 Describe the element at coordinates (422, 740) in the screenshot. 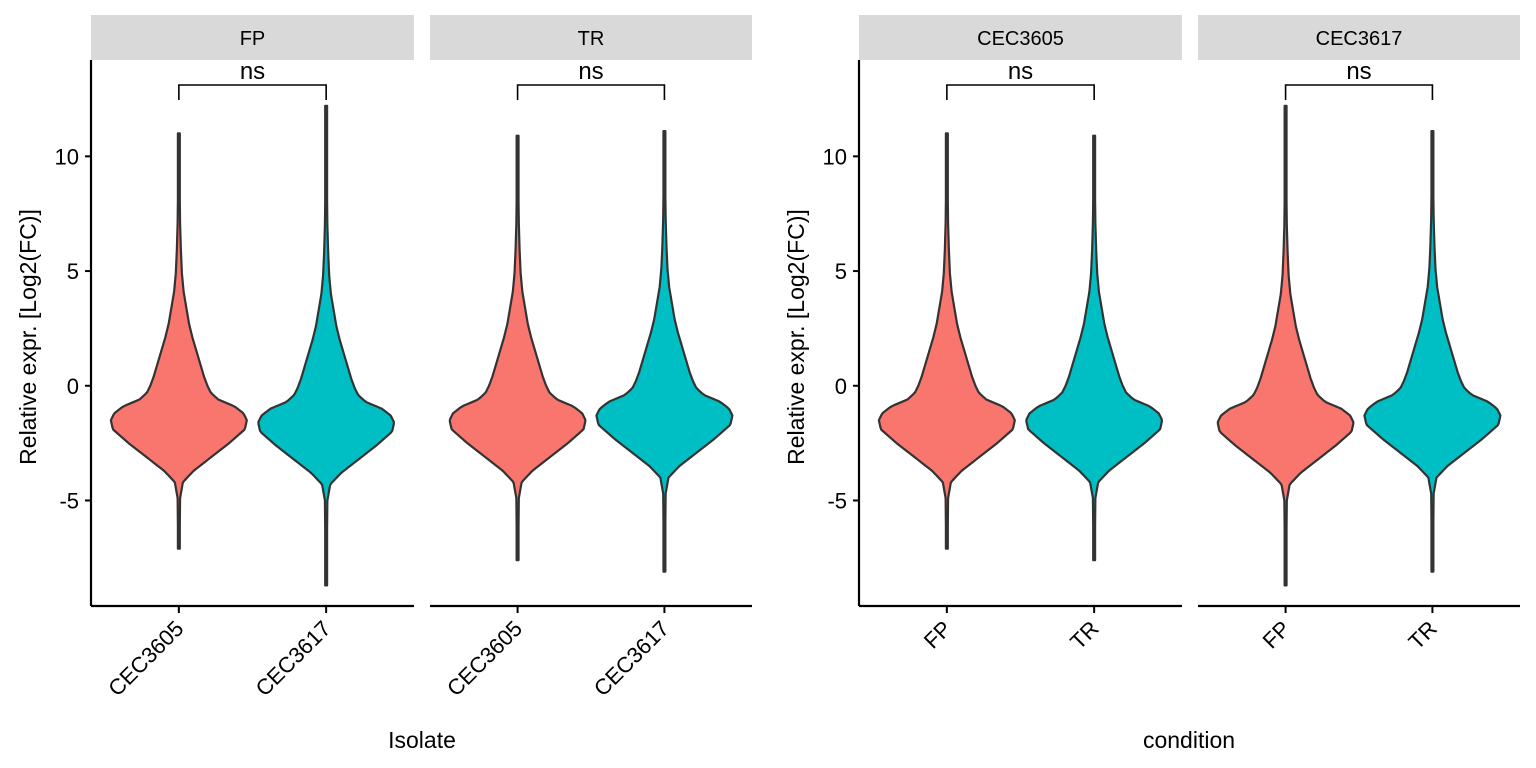

I see `x-axis-title: Isolate` at that location.